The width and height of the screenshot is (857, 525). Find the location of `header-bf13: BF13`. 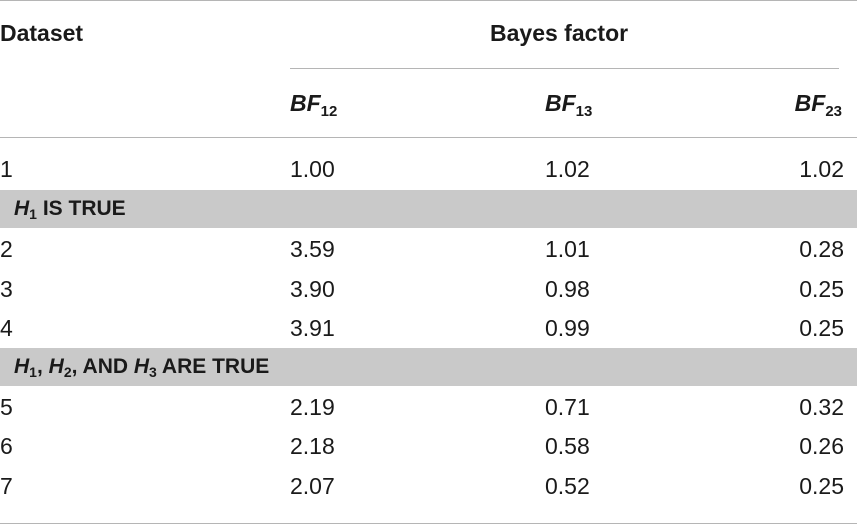

header-bf13: BF13 is located at coordinates (569, 105).